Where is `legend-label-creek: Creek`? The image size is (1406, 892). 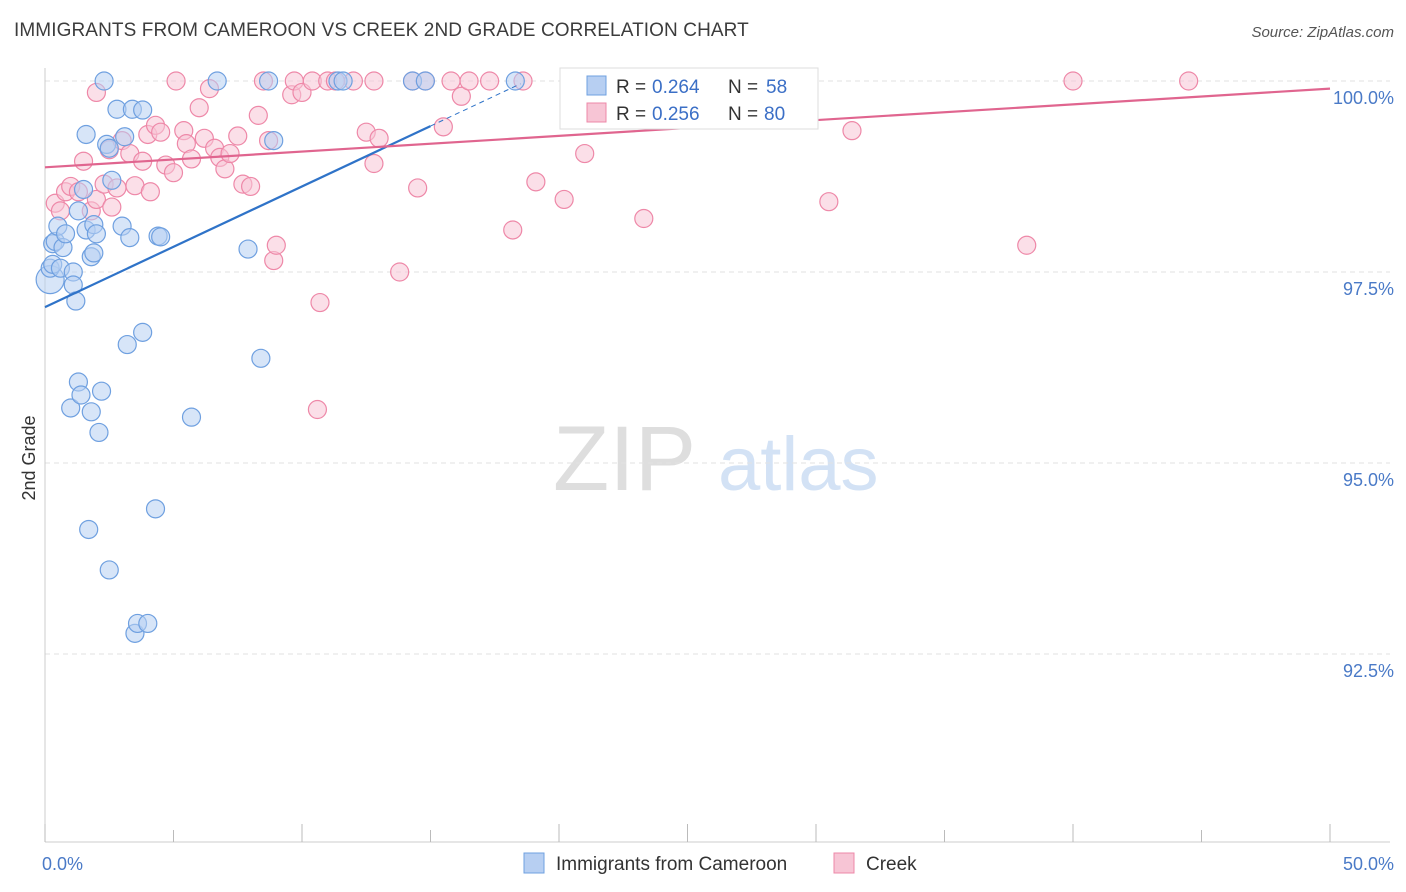 legend-label-creek: Creek is located at coordinates (891, 864).